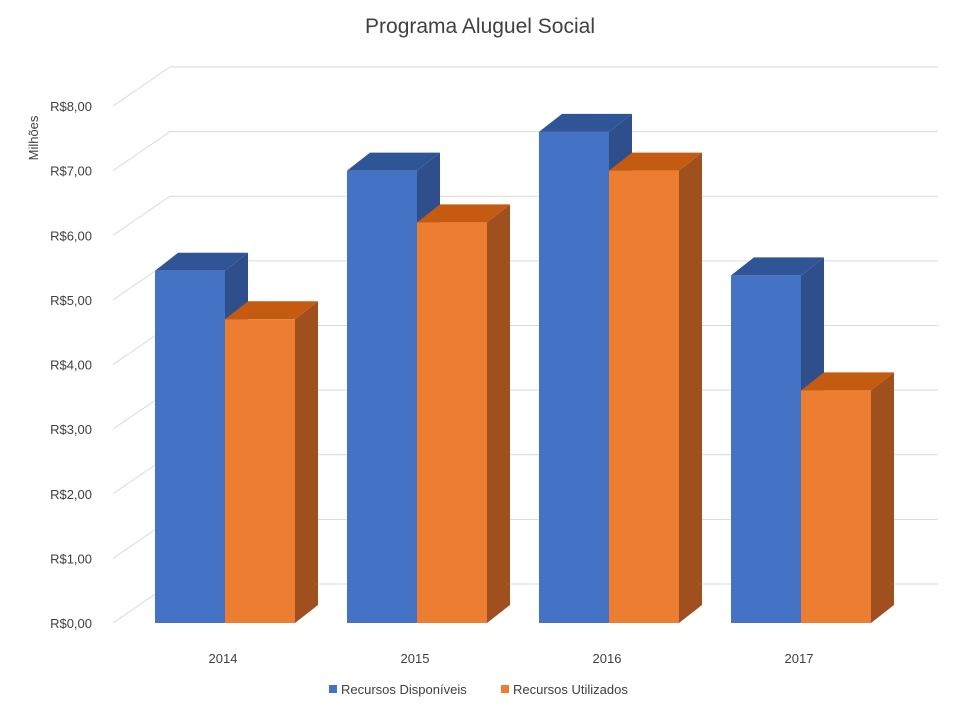 This screenshot has width=960, height=720. What do you see at coordinates (799, 658) in the screenshot?
I see `x-tick-label: 2017` at bounding box center [799, 658].